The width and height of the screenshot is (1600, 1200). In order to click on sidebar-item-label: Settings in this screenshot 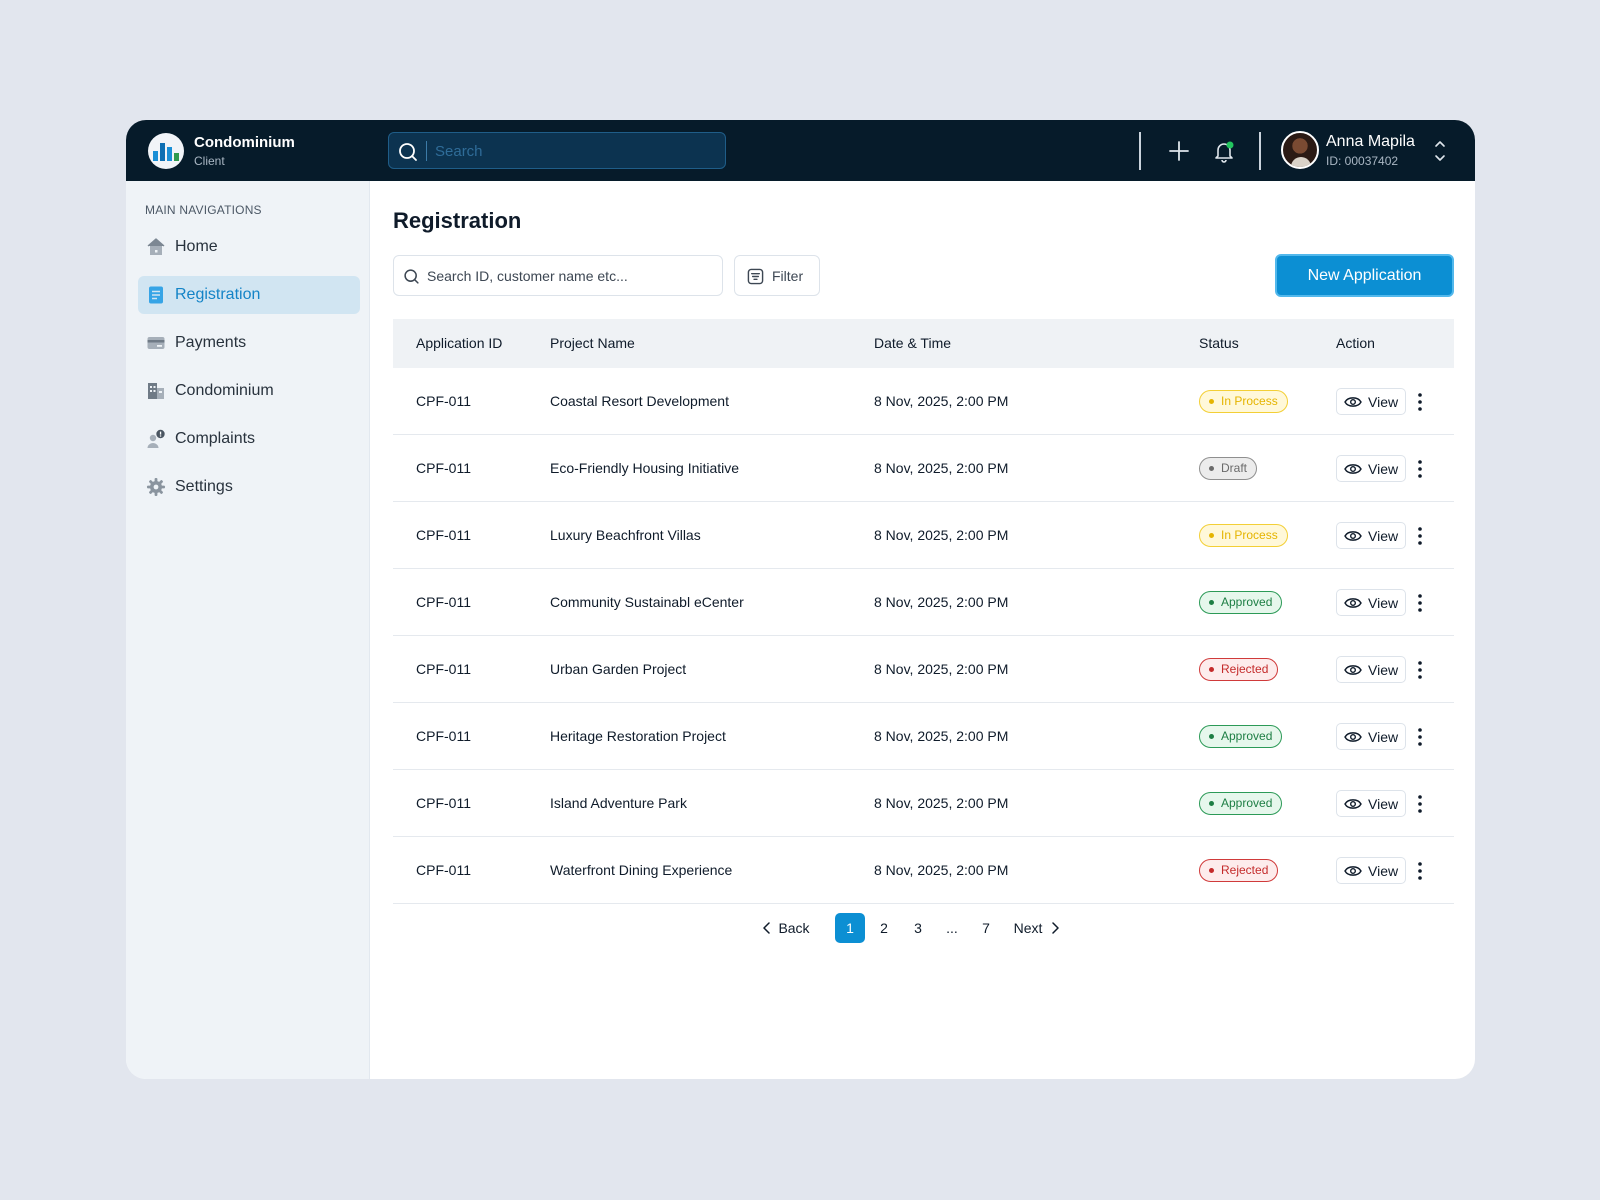, I will do `click(204, 486)`.